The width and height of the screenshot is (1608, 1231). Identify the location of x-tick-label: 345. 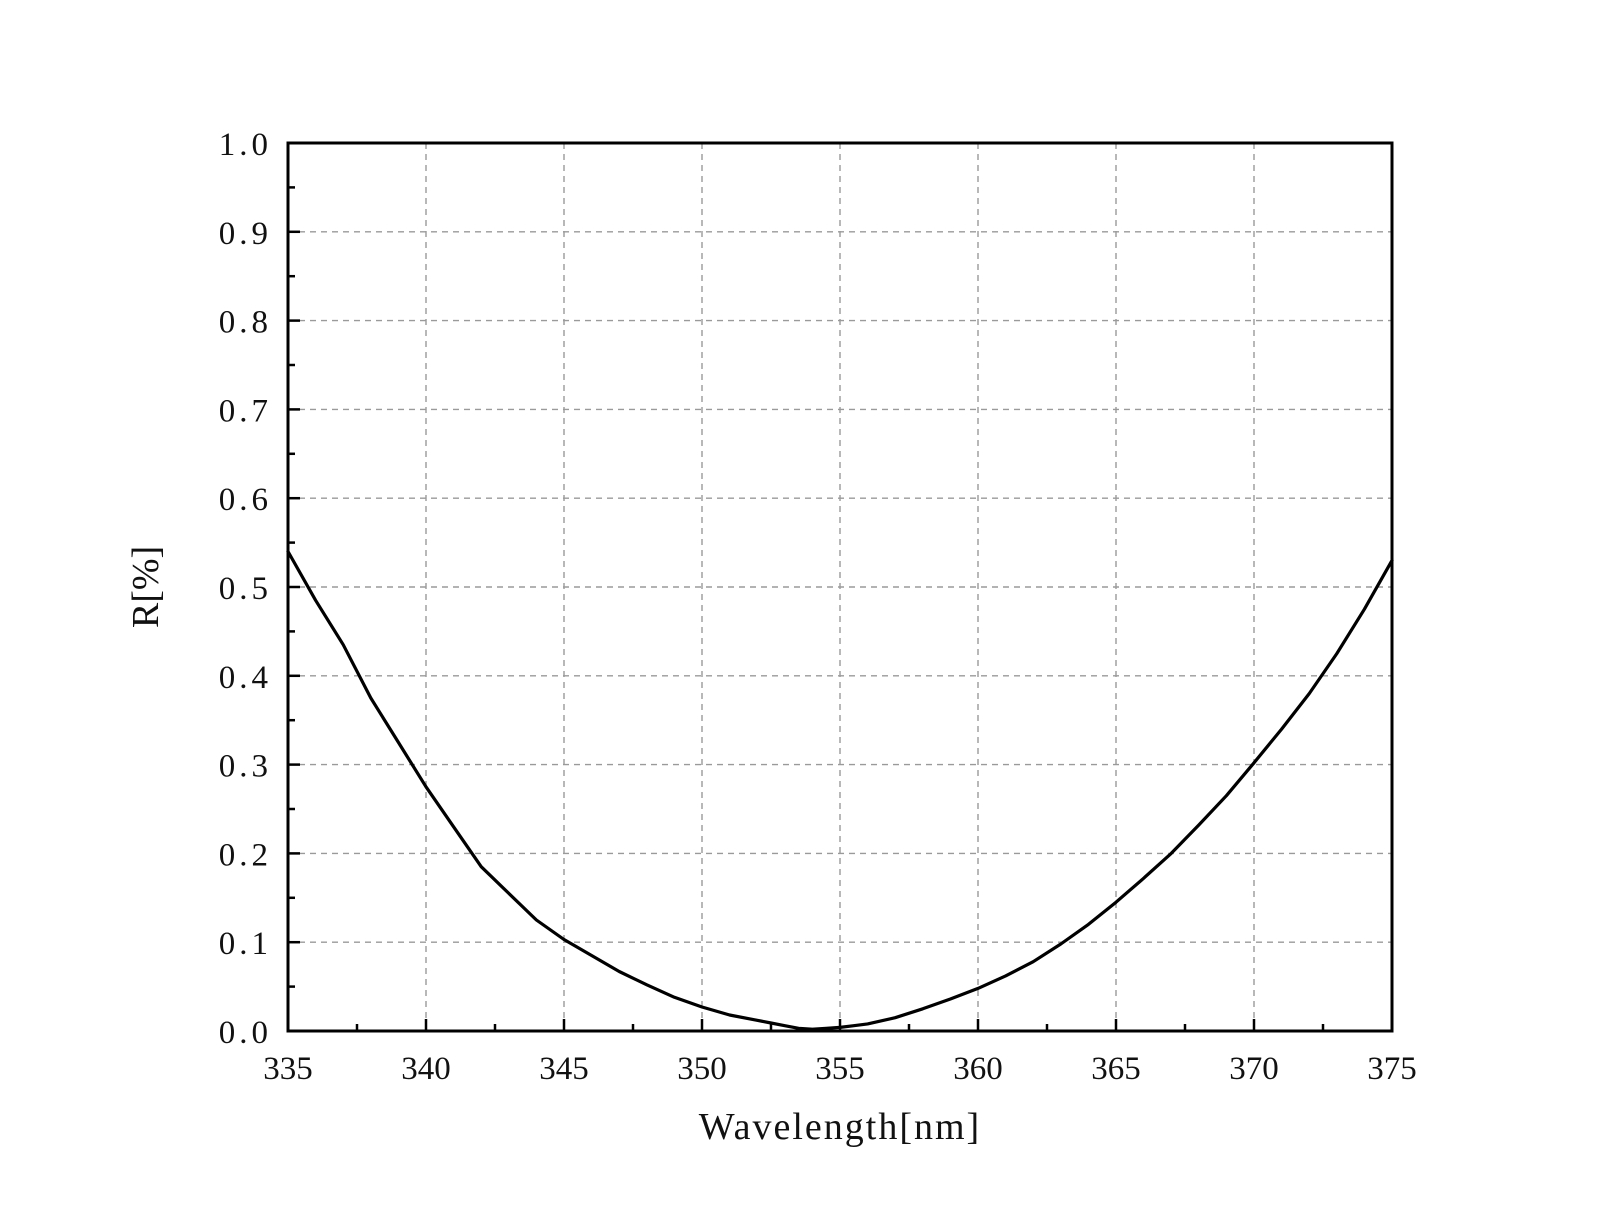
(564, 1069).